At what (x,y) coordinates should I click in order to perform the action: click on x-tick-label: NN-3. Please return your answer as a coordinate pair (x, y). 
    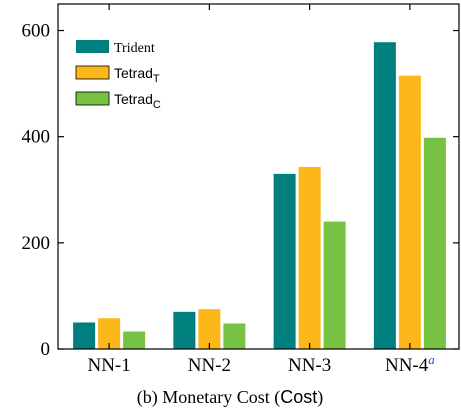
    Looking at the image, I should click on (309, 365).